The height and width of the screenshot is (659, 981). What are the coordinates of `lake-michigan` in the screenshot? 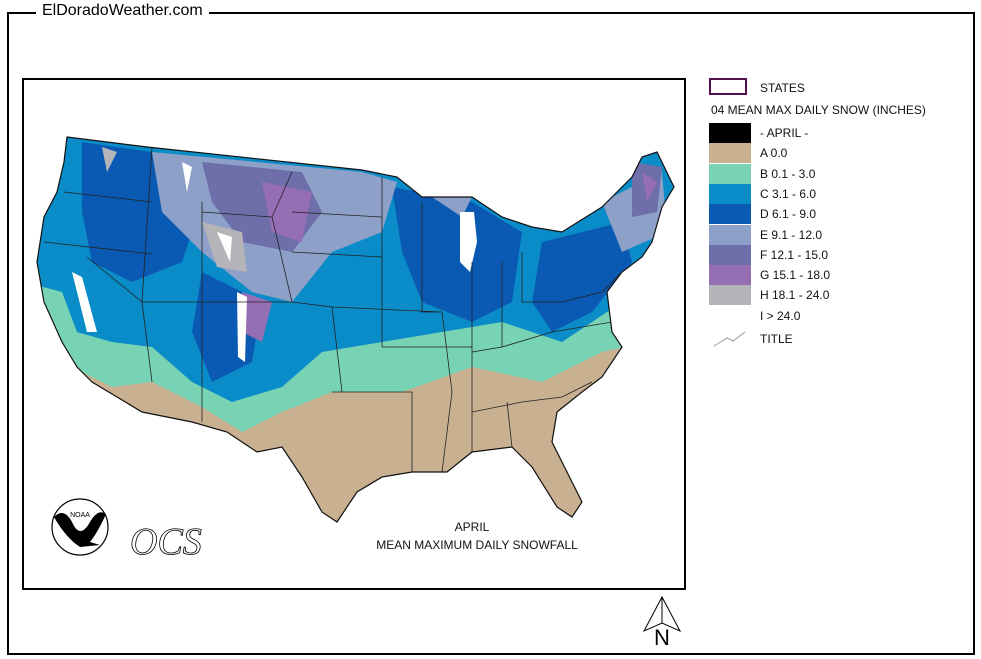 It's located at (468, 242).